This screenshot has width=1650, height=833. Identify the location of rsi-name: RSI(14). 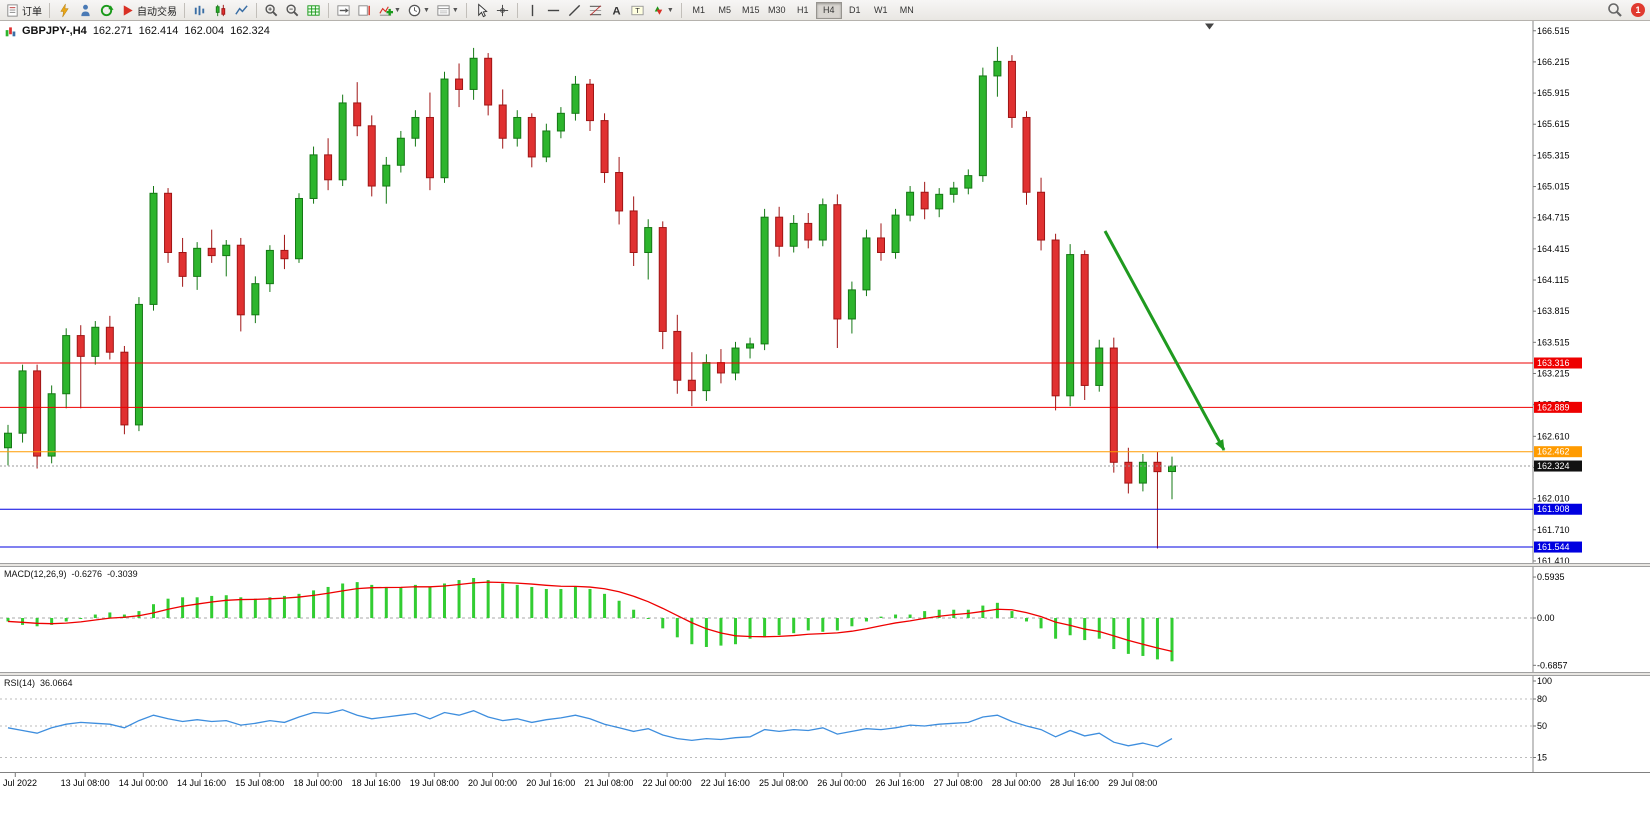
(20, 683).